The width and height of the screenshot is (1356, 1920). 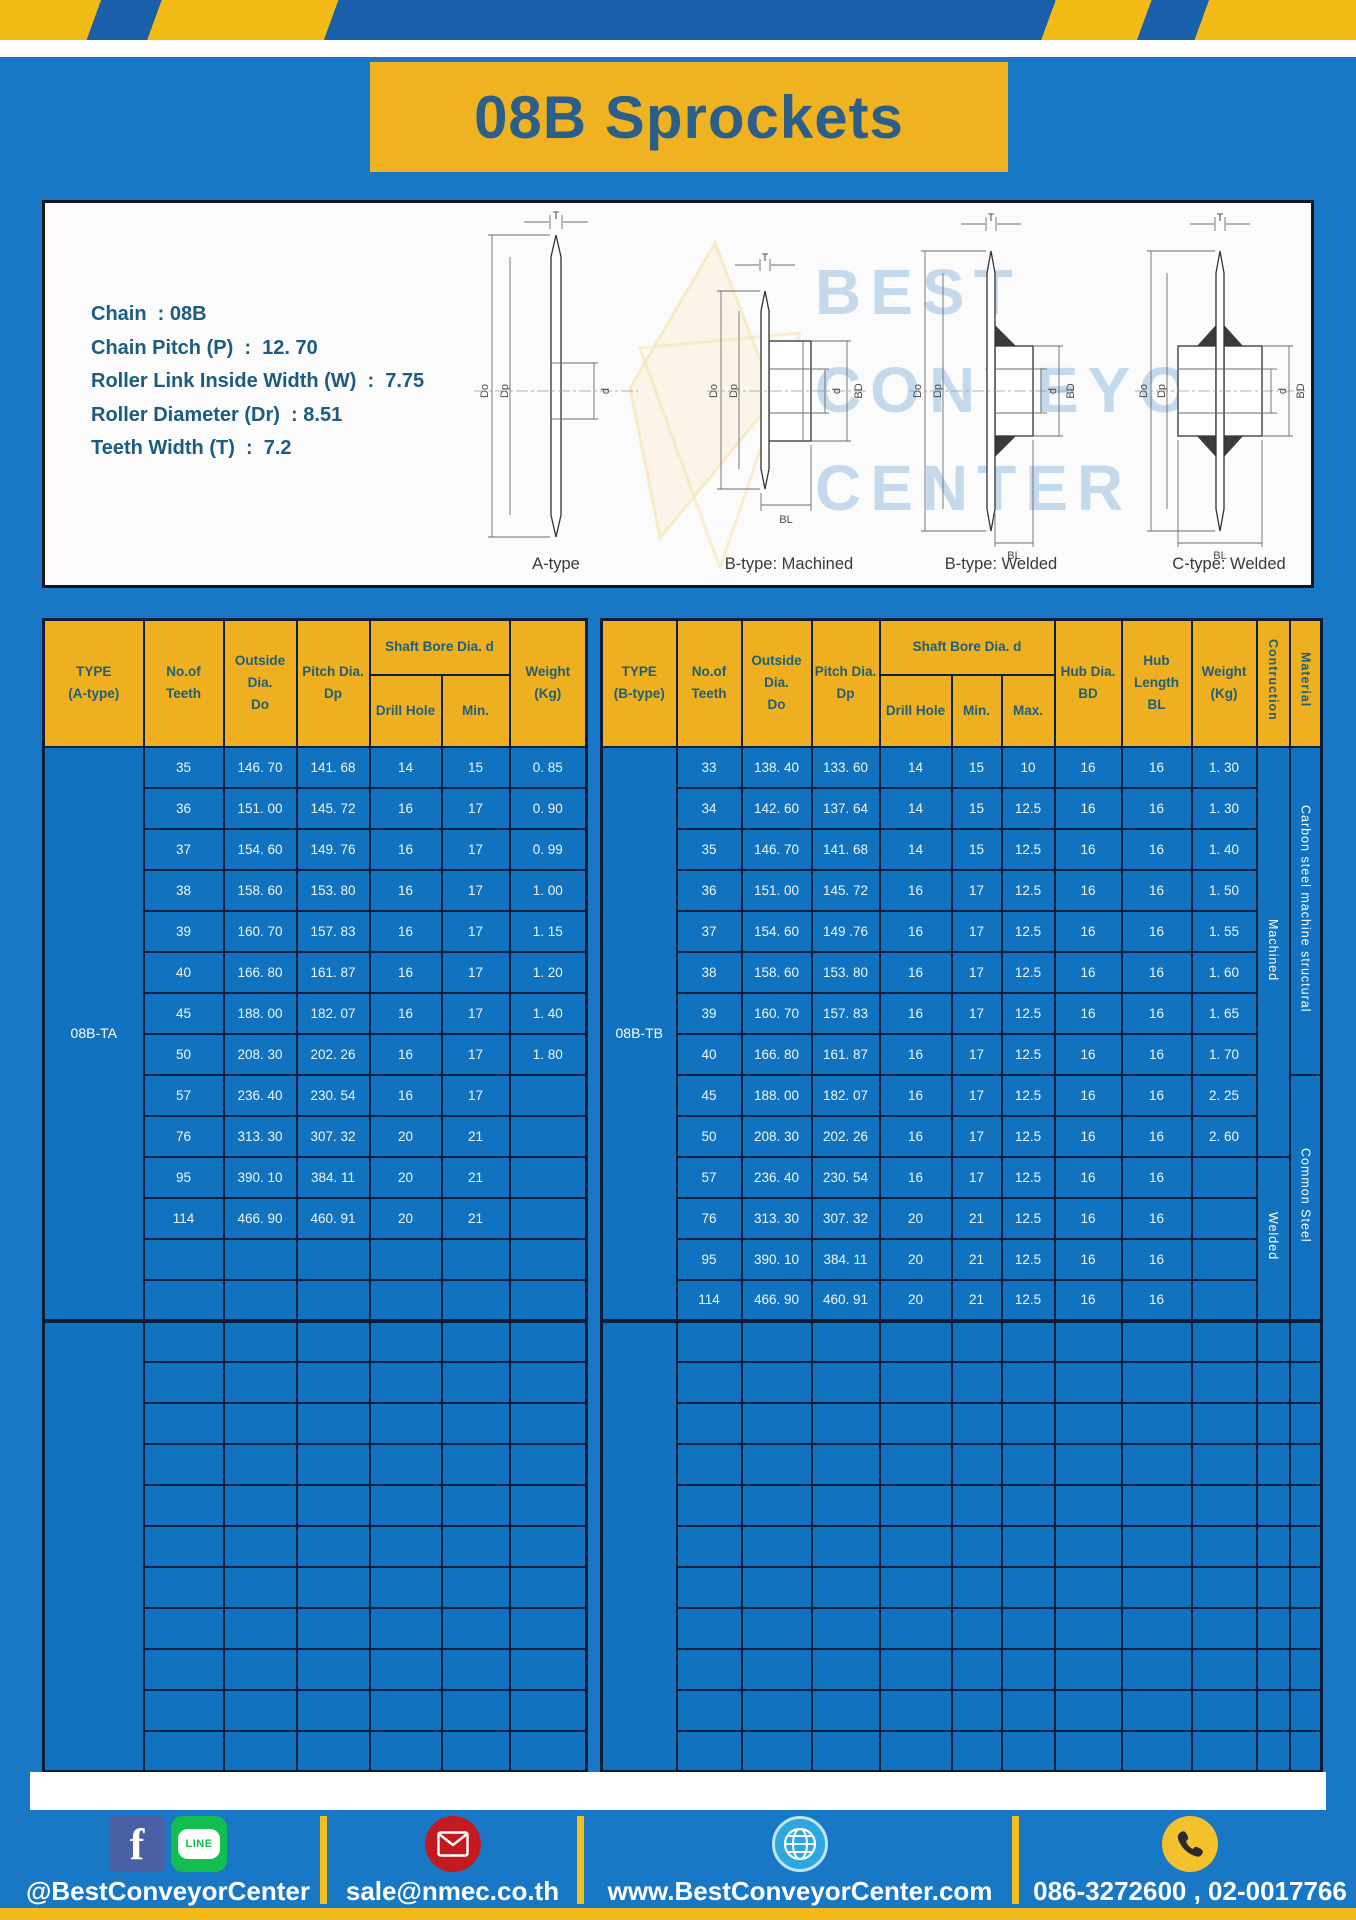 I want to click on data-cell: 21, so click(x=475, y=1218).